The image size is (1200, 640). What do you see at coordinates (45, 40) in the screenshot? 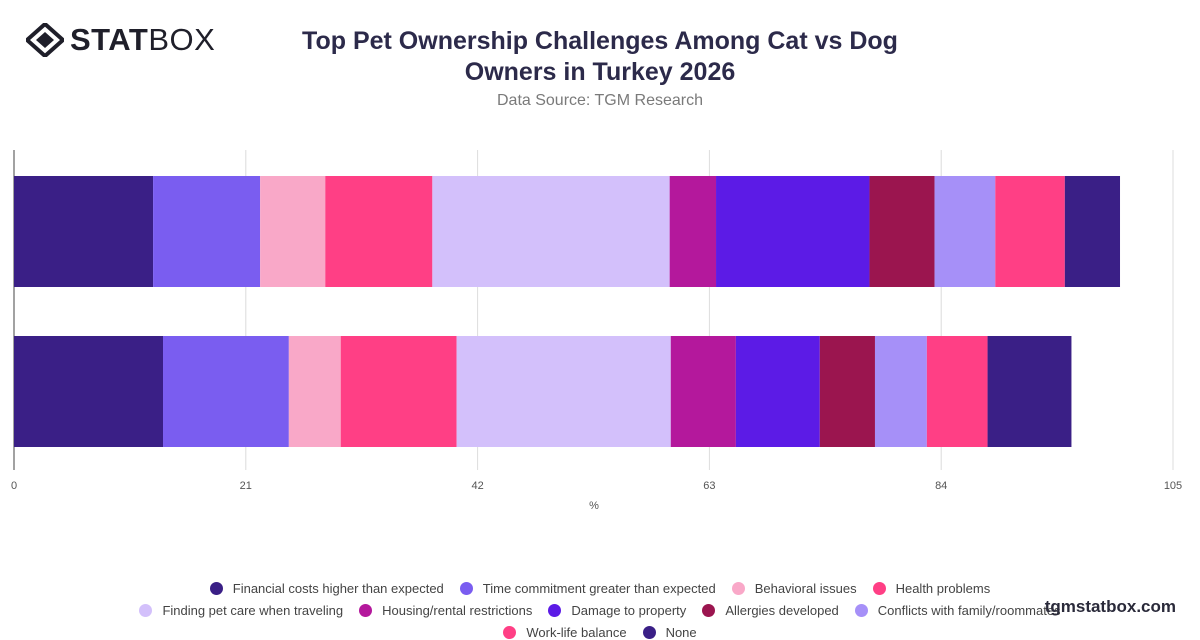
I see `diamond-logo-icon` at bounding box center [45, 40].